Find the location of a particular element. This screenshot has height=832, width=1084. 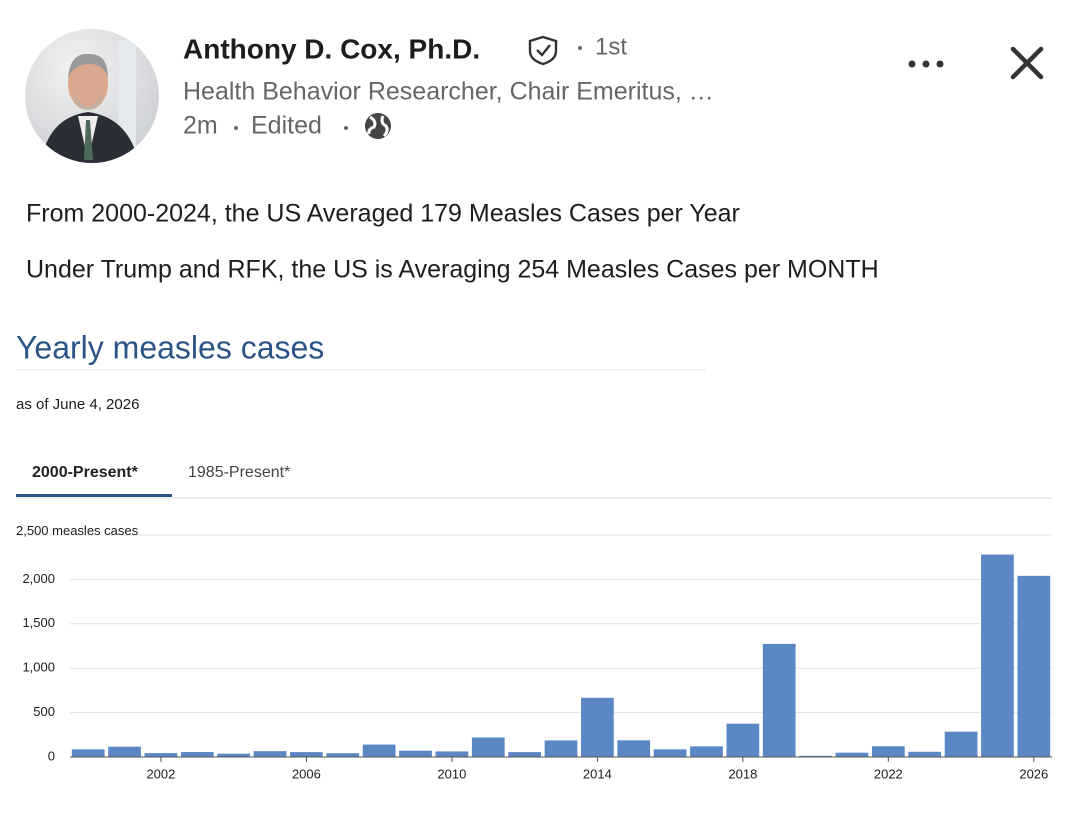

more-menu is located at coordinates (926, 64).